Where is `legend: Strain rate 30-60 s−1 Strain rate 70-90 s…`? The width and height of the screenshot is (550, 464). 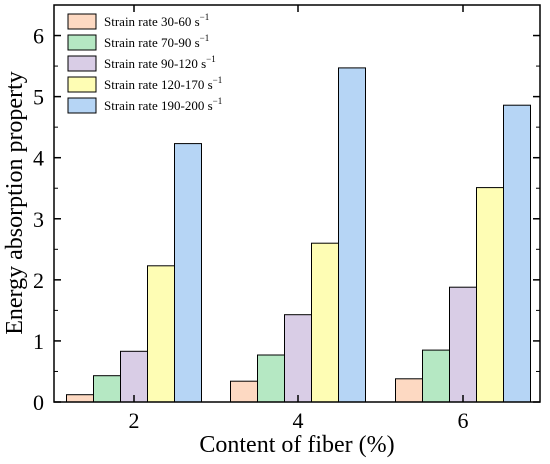 legend: Strain rate 30-60 s−1 Strain rate 70-90 s… is located at coordinates (144, 63).